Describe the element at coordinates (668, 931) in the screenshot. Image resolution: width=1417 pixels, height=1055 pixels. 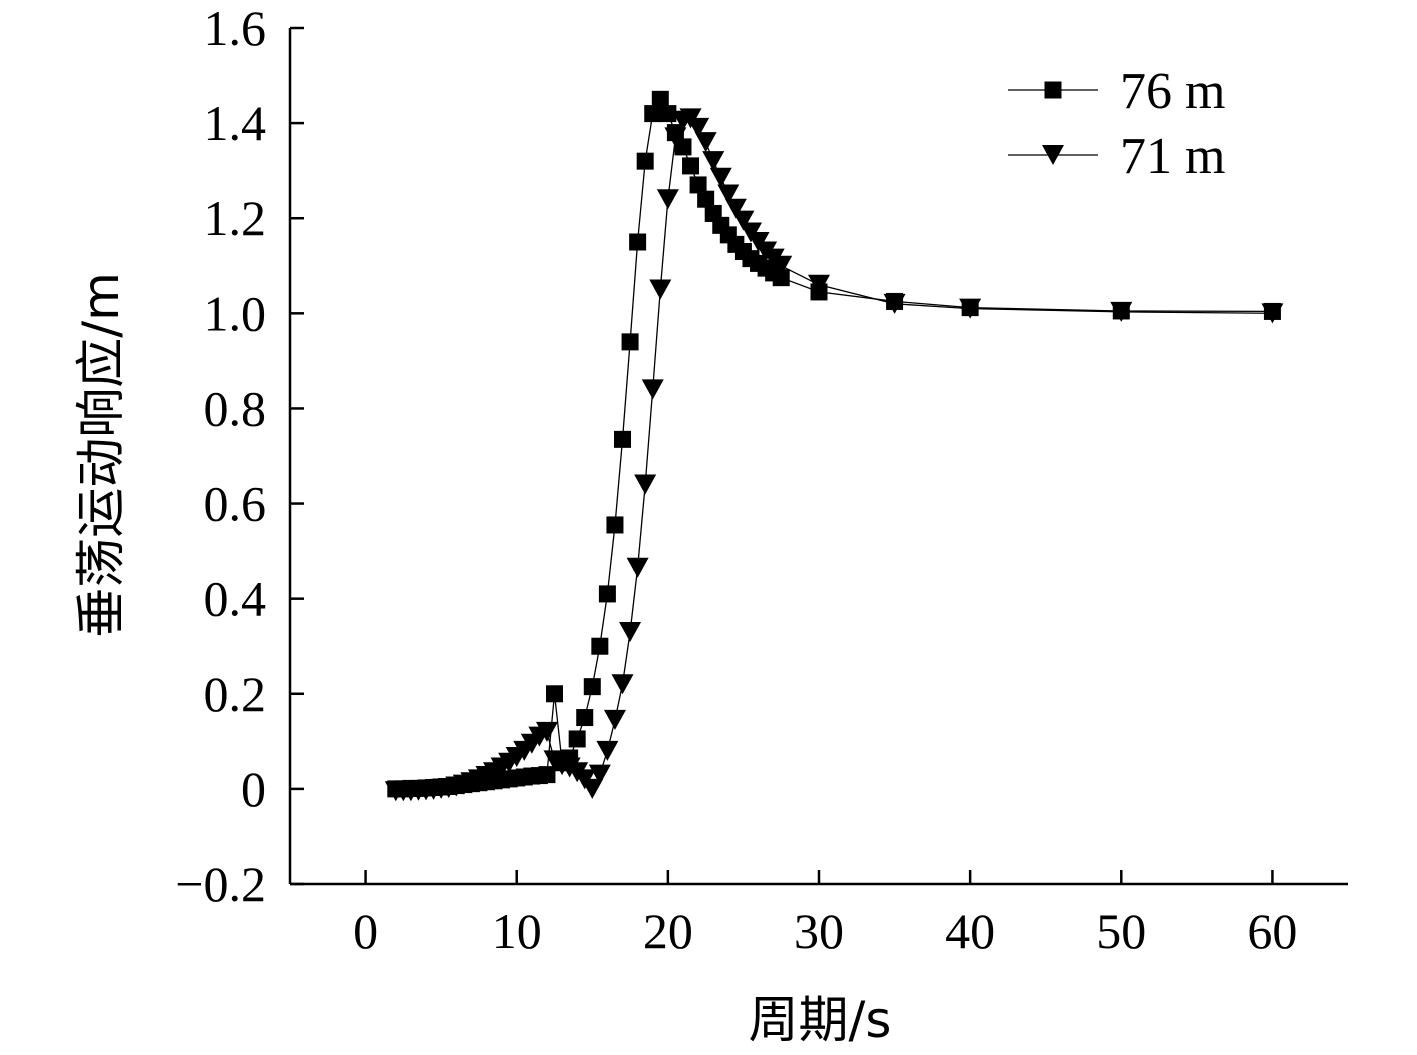
I see `x-tick-label: 20` at that location.